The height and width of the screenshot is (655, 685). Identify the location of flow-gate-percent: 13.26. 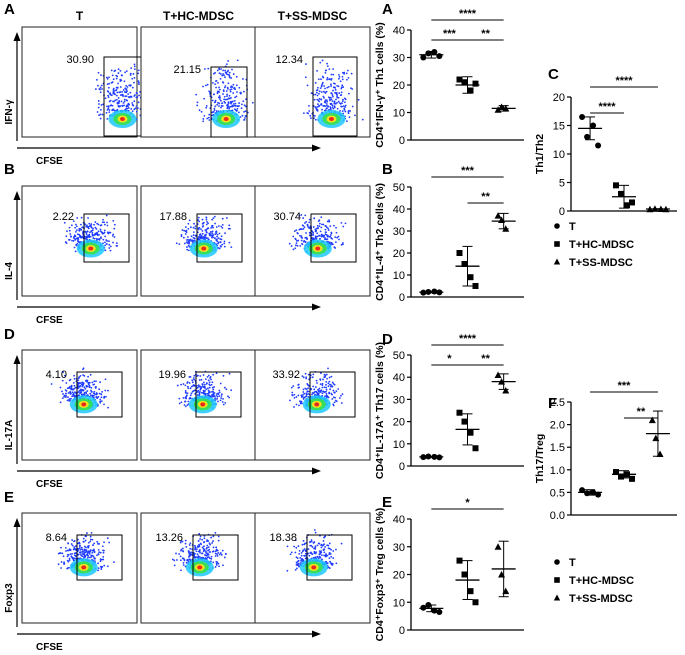
(169, 538).